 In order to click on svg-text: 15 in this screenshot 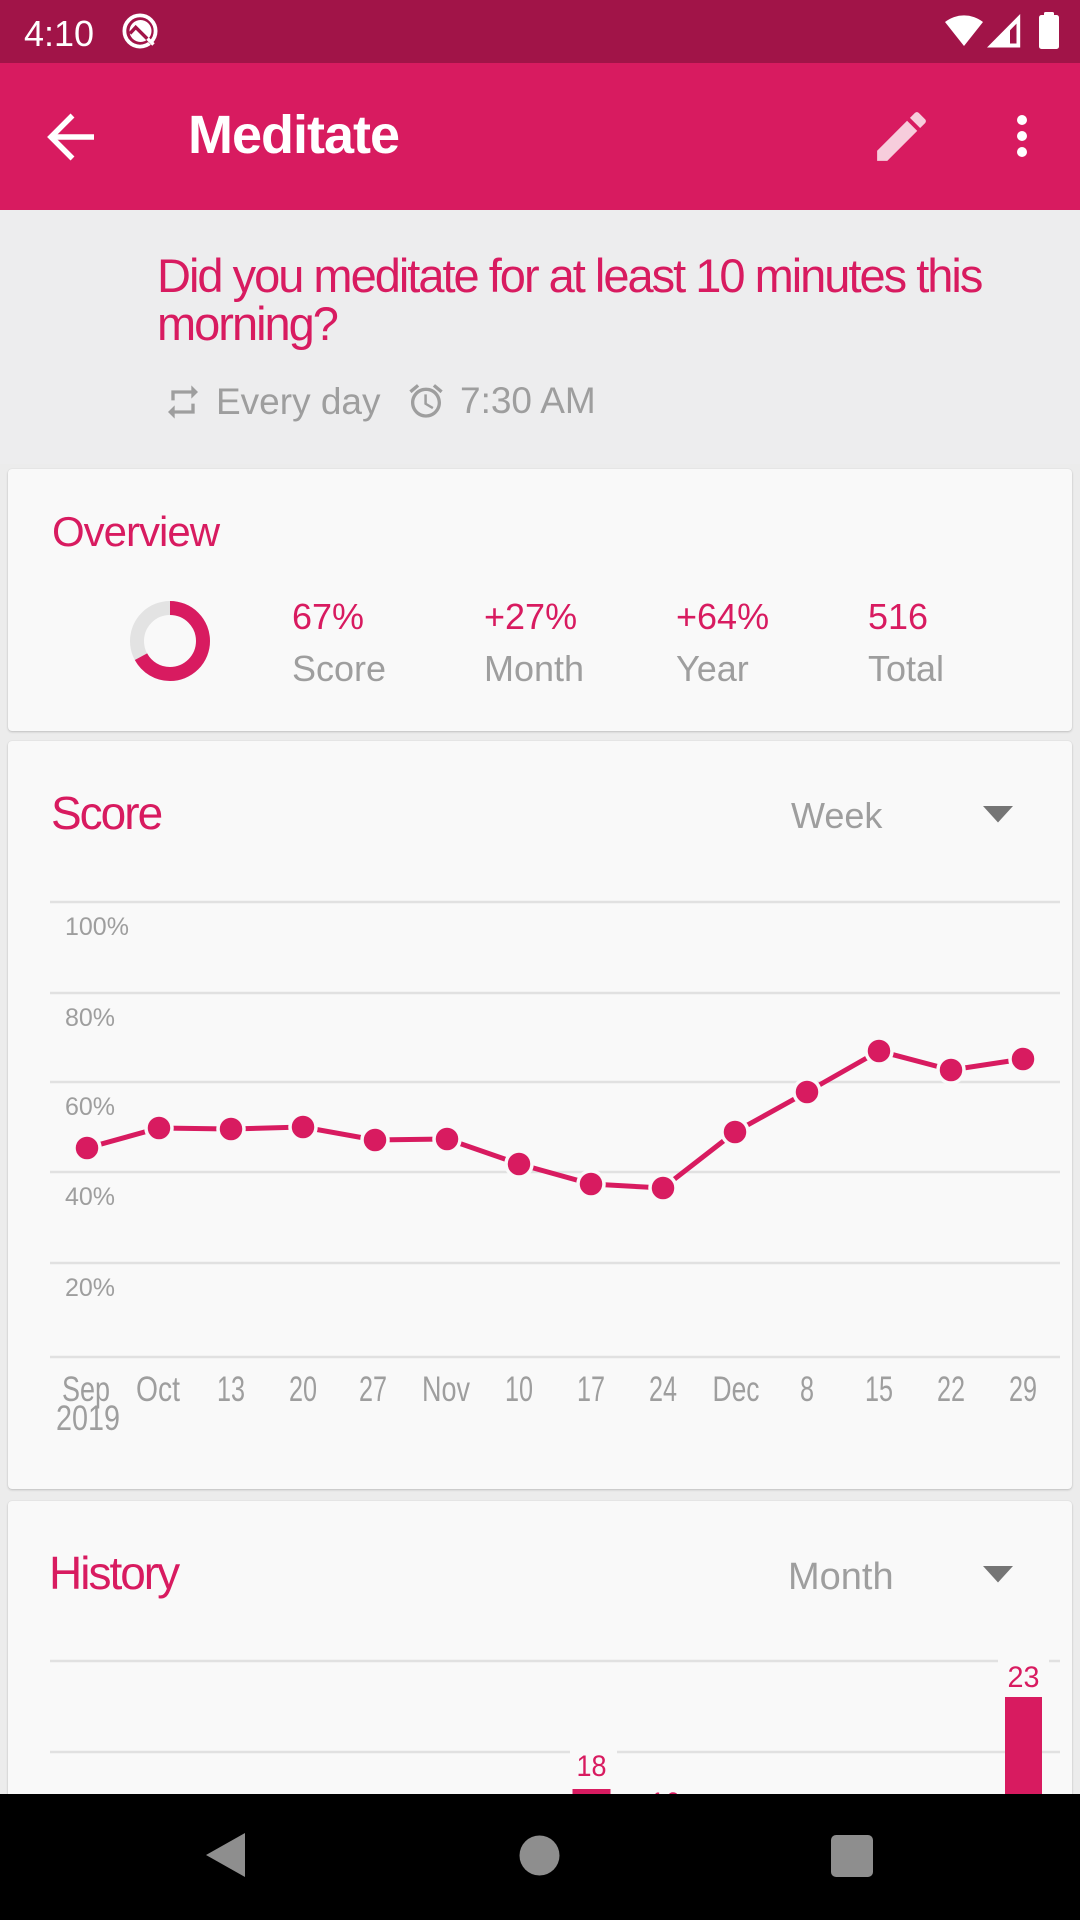, I will do `click(879, 1389)`.